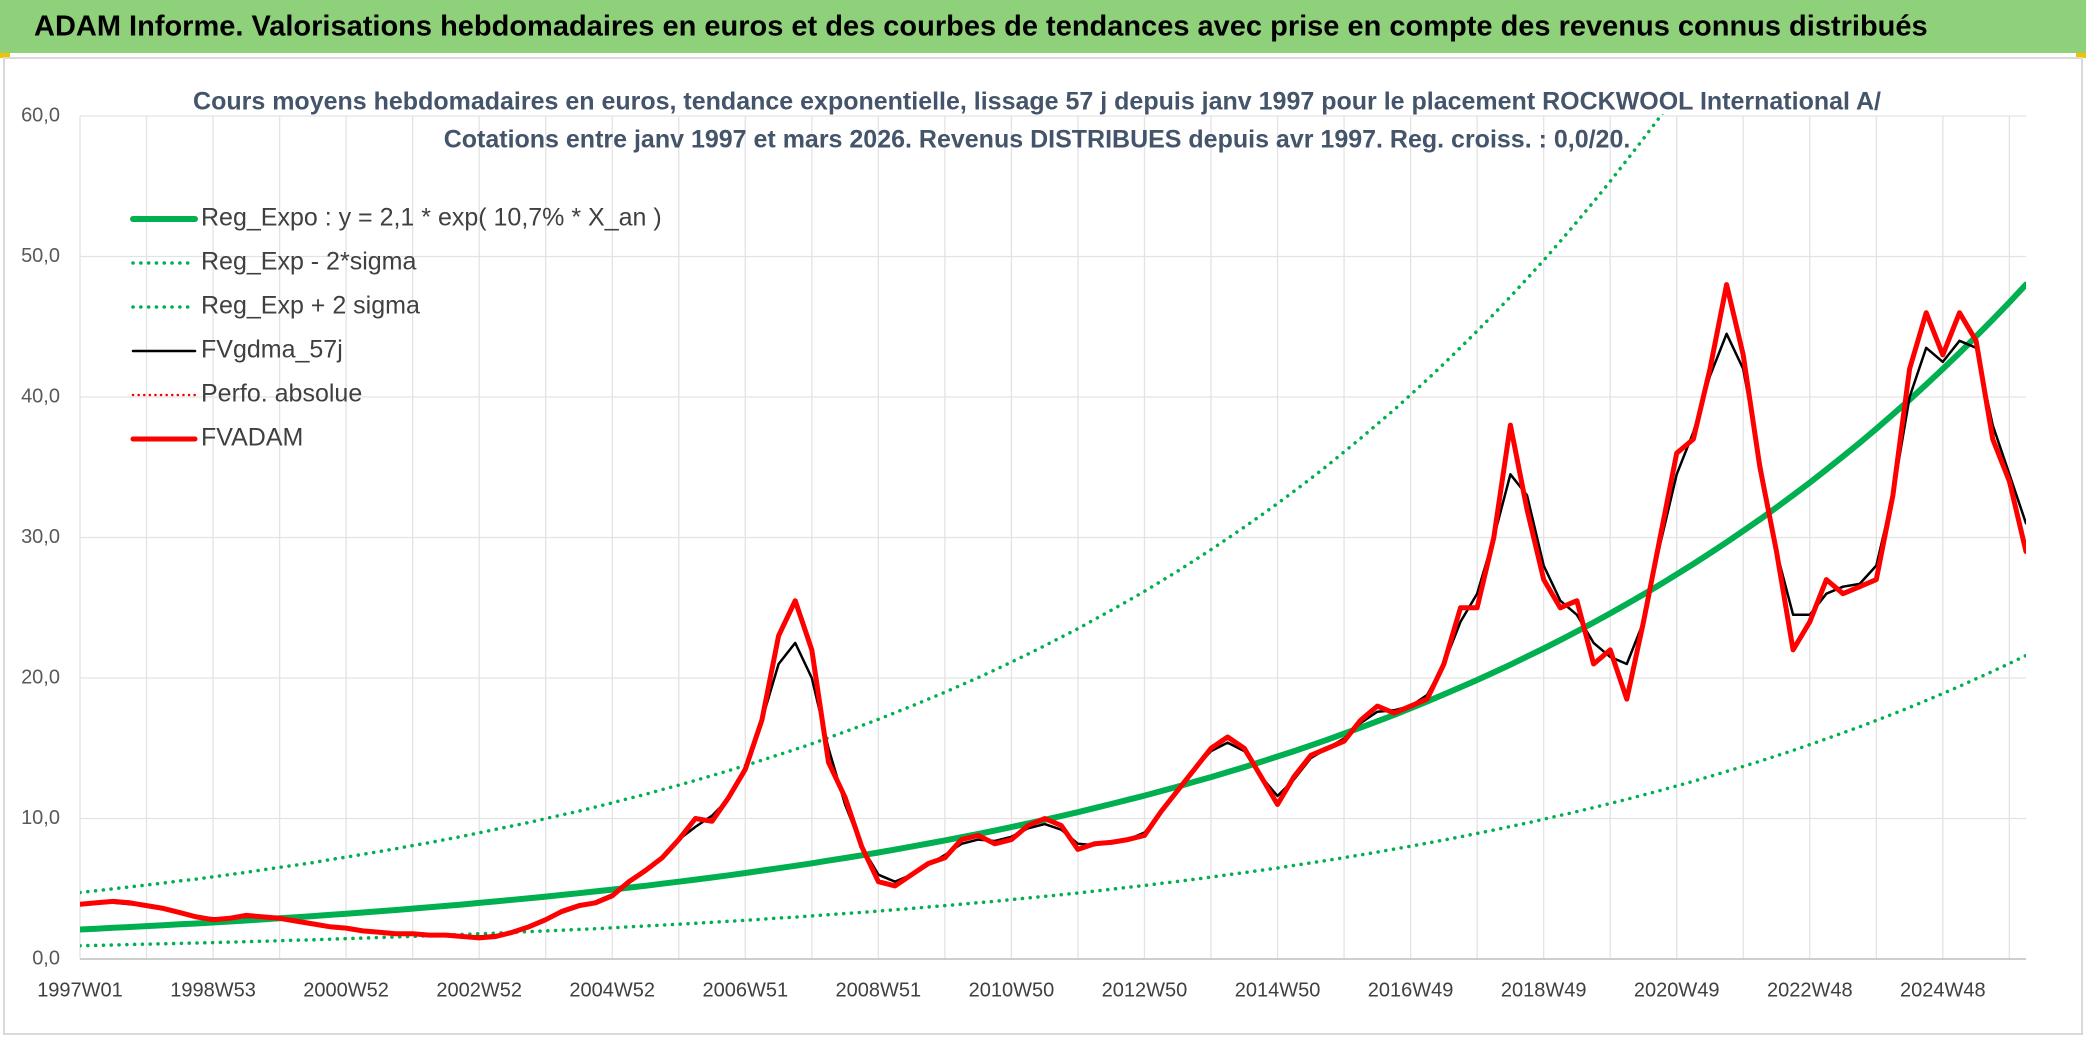 This screenshot has width=2086, height=1038. I want to click on legend-label: Reg_Exp - 2*sigma, so click(308, 262).